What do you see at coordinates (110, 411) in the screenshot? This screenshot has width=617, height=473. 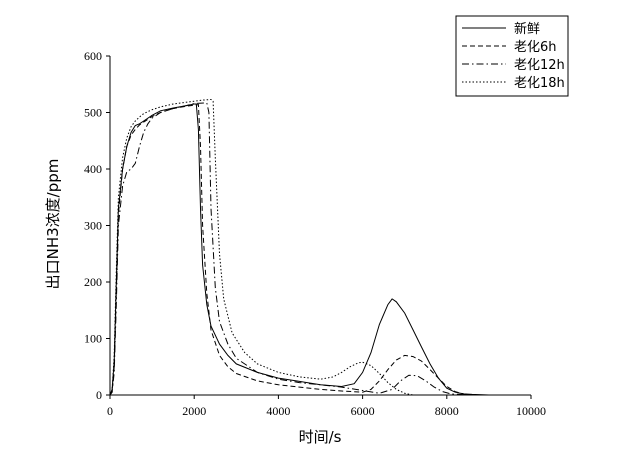 I see `x-tick-label: 0` at bounding box center [110, 411].